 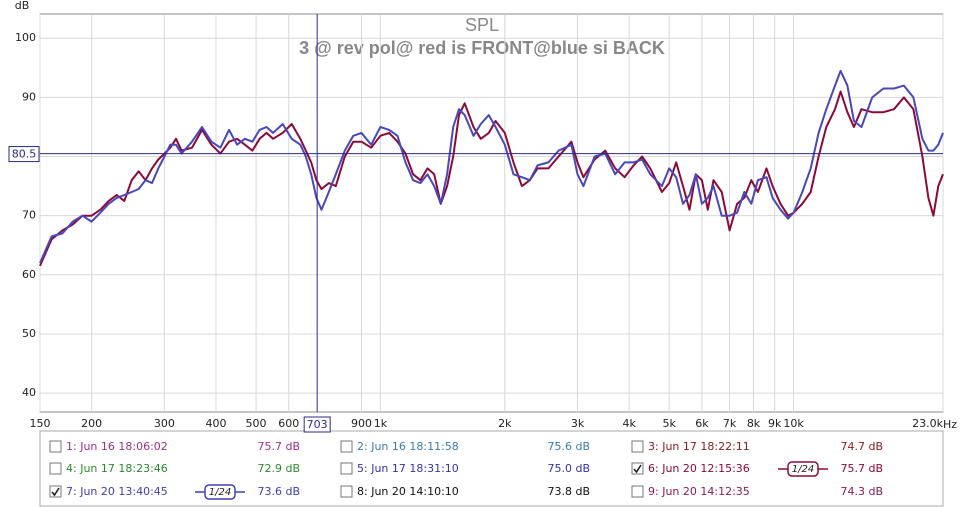 What do you see at coordinates (568, 468) in the screenshot?
I see `measurement-level: 75.0 dB` at bounding box center [568, 468].